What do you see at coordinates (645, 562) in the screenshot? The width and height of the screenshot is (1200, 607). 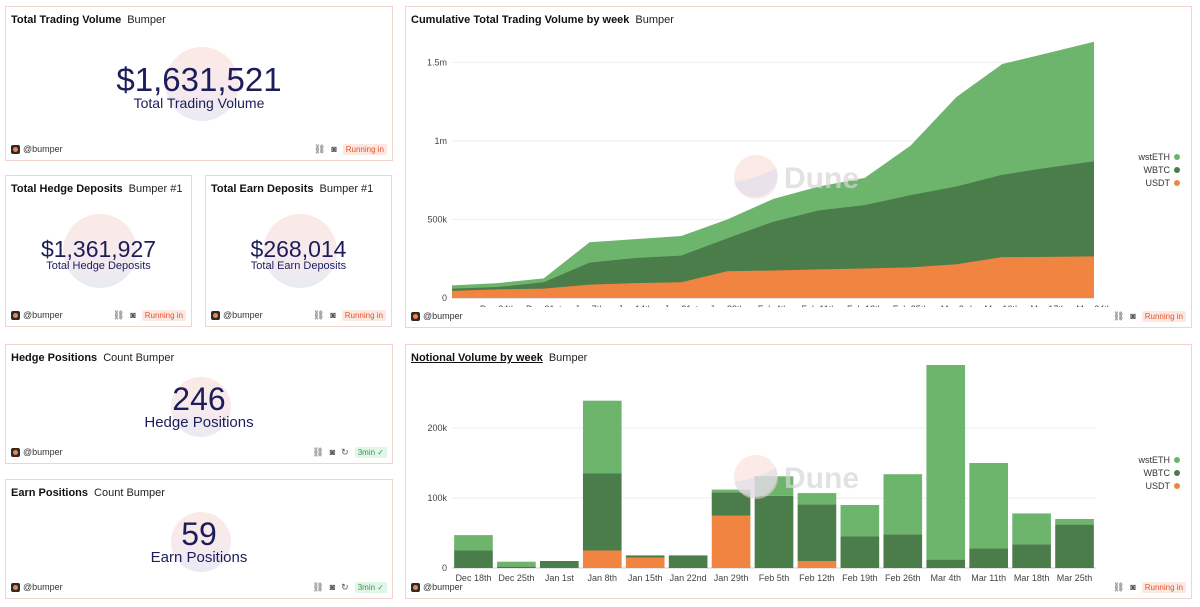 I see `bar-usdt` at bounding box center [645, 562].